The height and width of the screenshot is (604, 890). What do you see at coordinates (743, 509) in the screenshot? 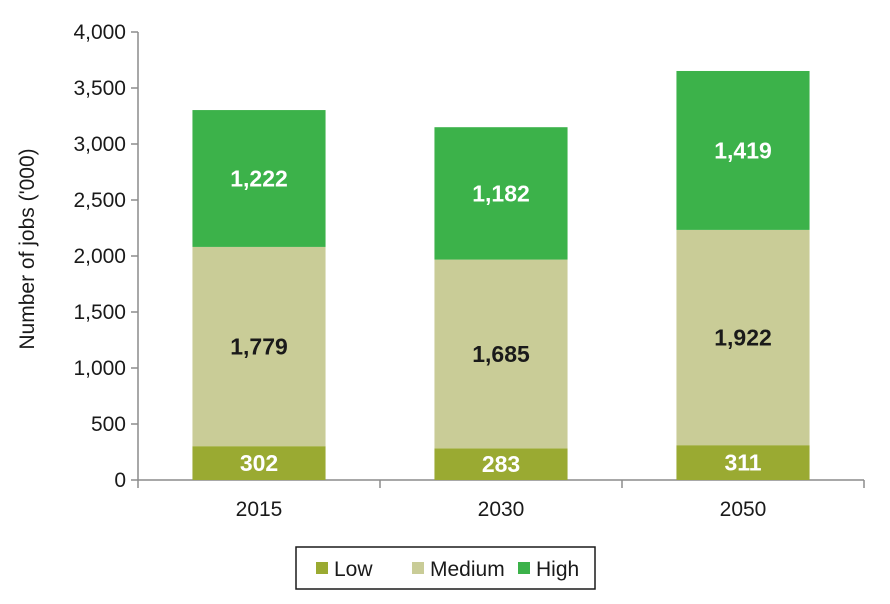
I see `x-tick-label: 2050` at bounding box center [743, 509].